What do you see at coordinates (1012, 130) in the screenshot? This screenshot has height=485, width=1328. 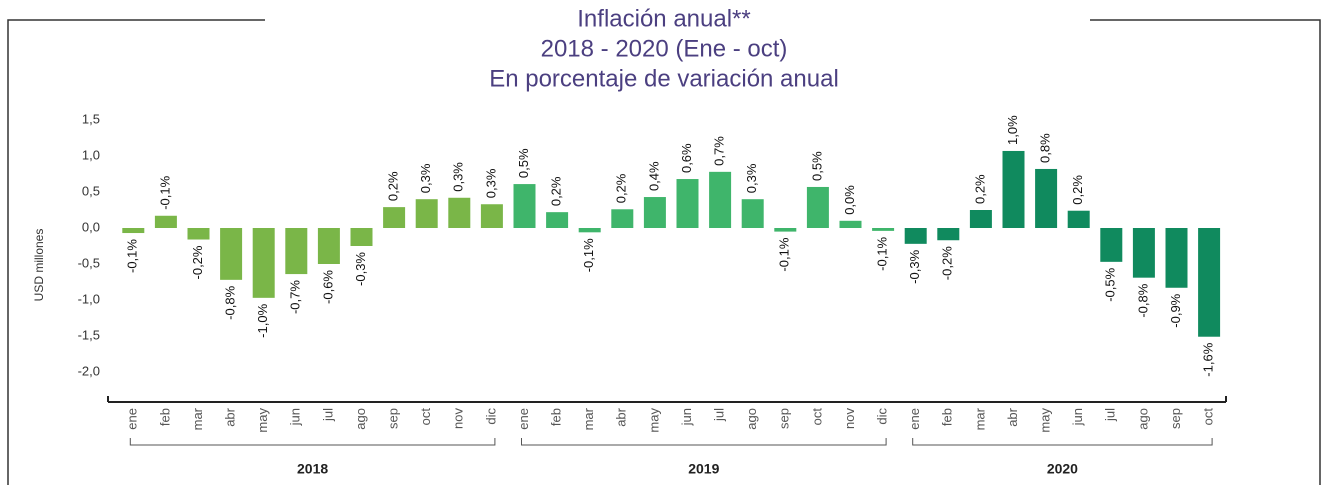 I see `value-label: 1,0%` at bounding box center [1012, 130].